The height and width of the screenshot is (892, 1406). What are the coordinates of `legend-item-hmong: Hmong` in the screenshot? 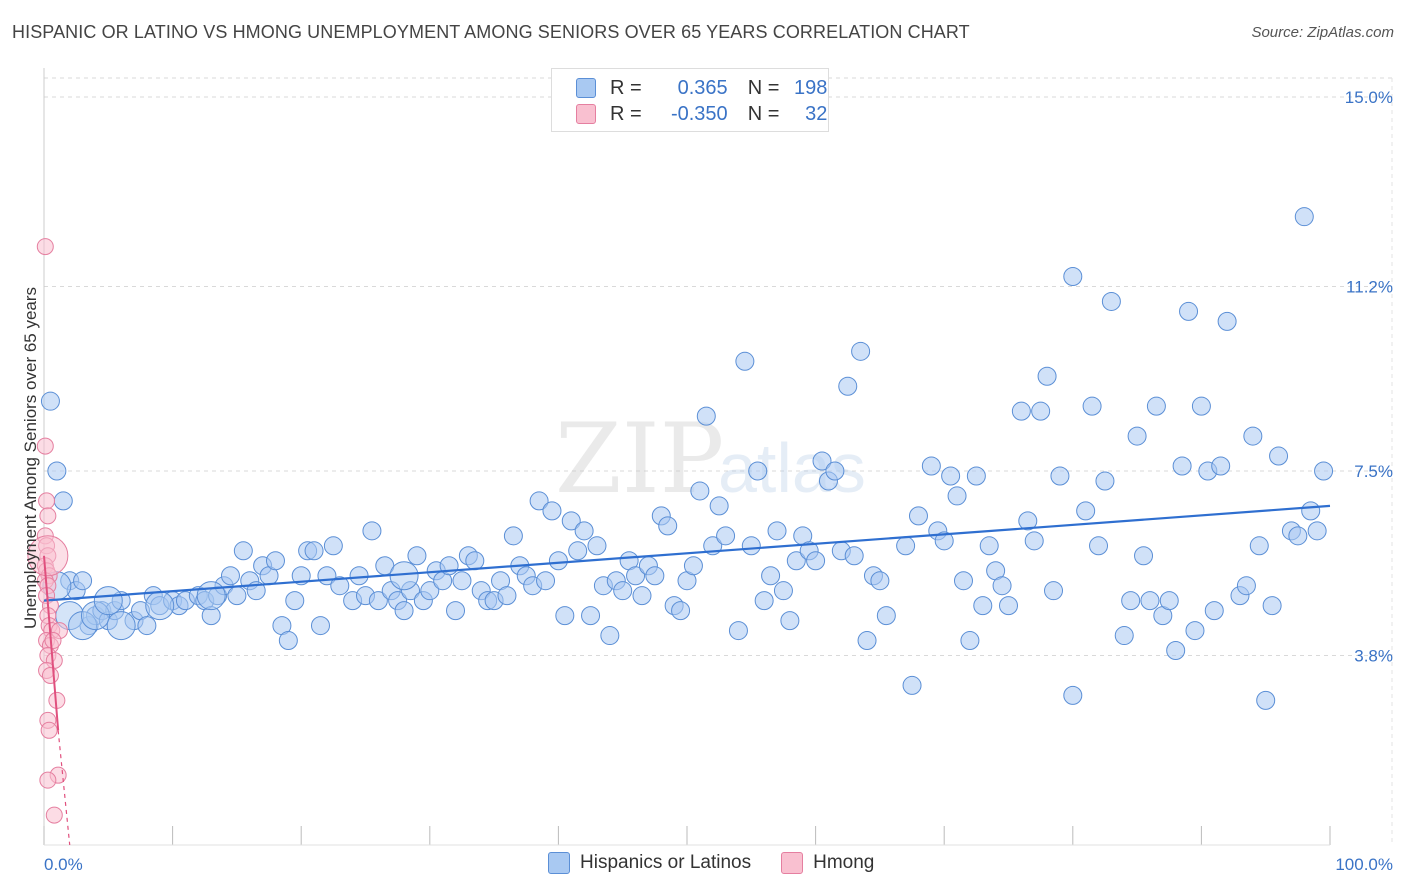 It's located at (827, 863).